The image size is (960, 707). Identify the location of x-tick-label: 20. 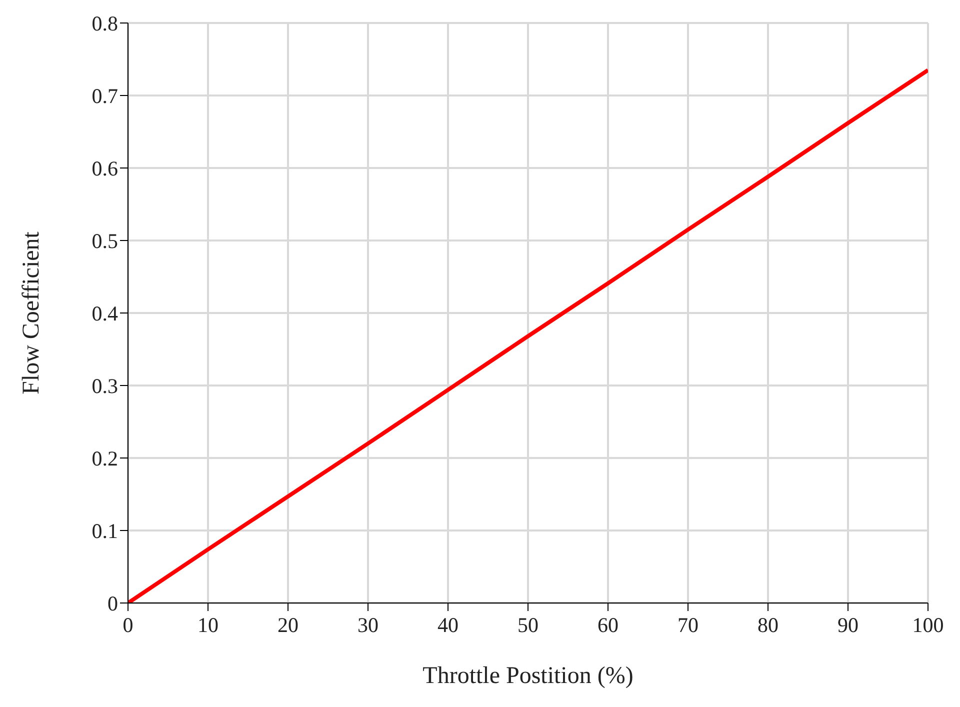
(288, 624).